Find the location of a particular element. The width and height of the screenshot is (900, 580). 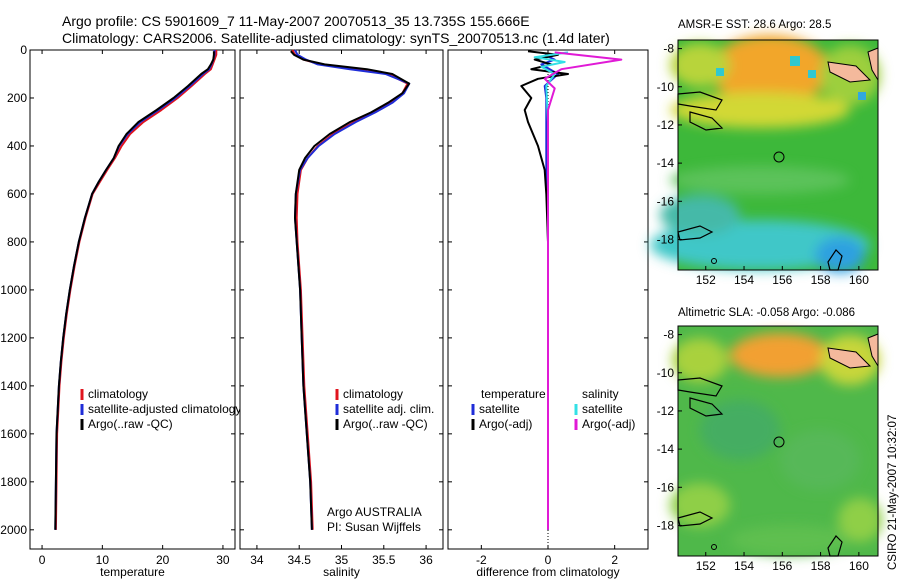

legend-title-temperature: temperature is located at coordinates (513, 394).